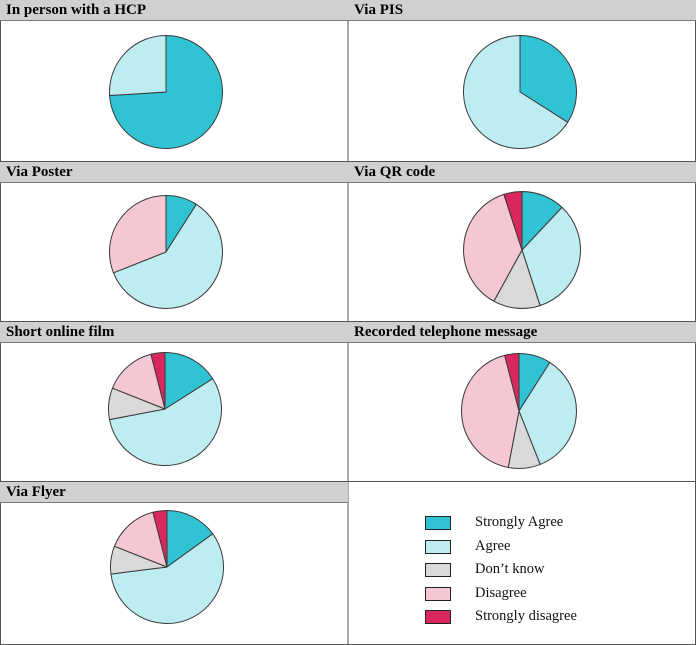  I want to click on chart-title: Via Flyer, so click(174, 492).